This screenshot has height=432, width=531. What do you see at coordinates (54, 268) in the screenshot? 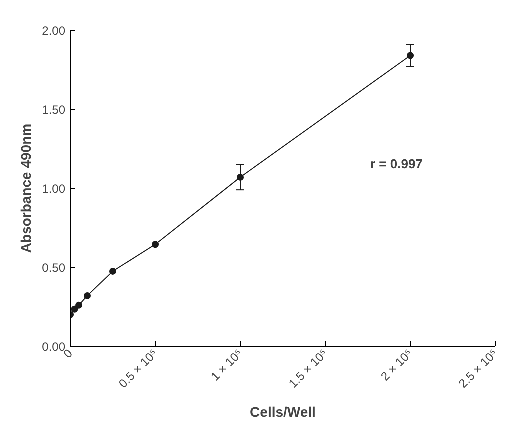
I see `y-tick-label: 0.50` at bounding box center [54, 268].